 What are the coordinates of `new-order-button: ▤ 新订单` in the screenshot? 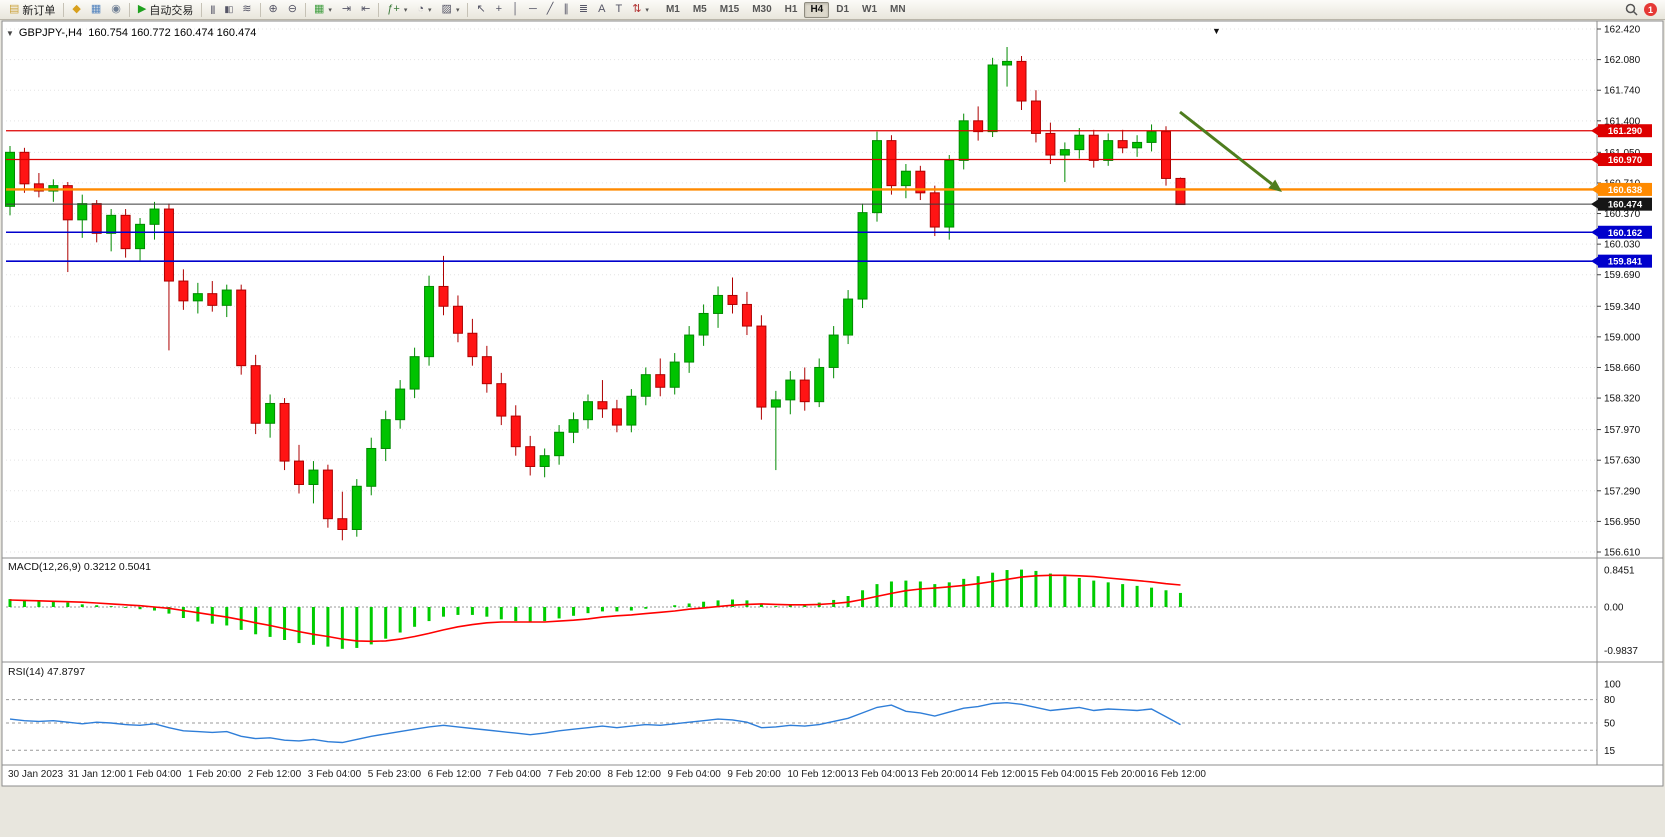 It's located at (32, 9).